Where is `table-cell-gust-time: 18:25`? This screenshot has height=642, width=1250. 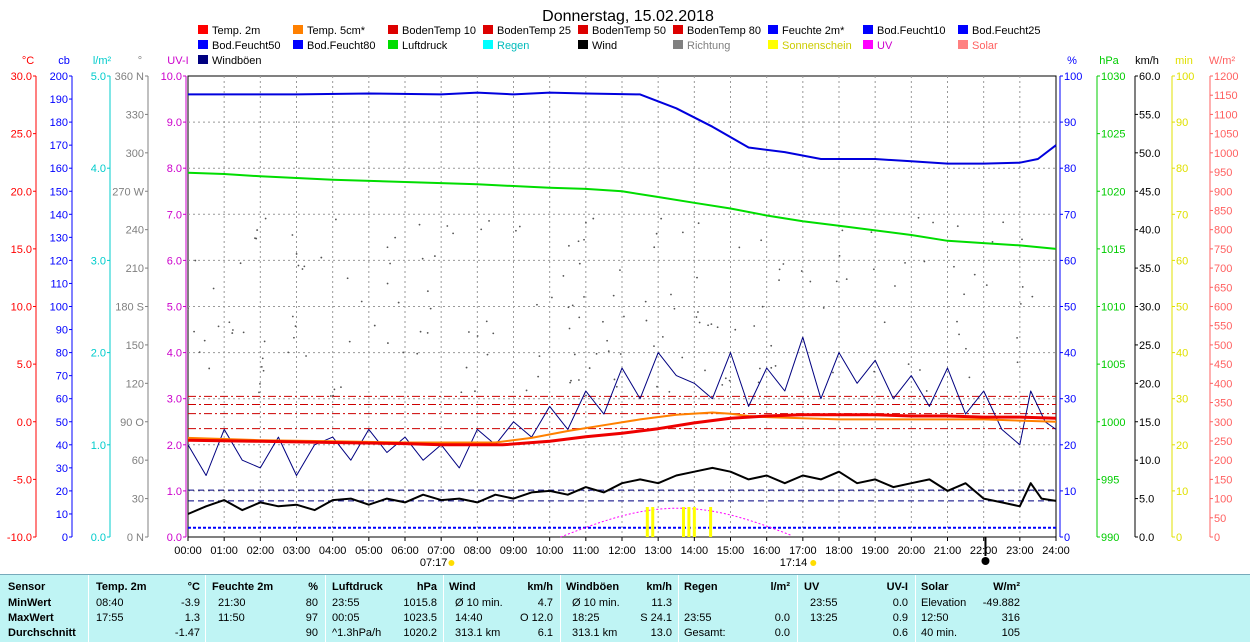
table-cell-gust-time: 18:25 is located at coordinates (586, 618).